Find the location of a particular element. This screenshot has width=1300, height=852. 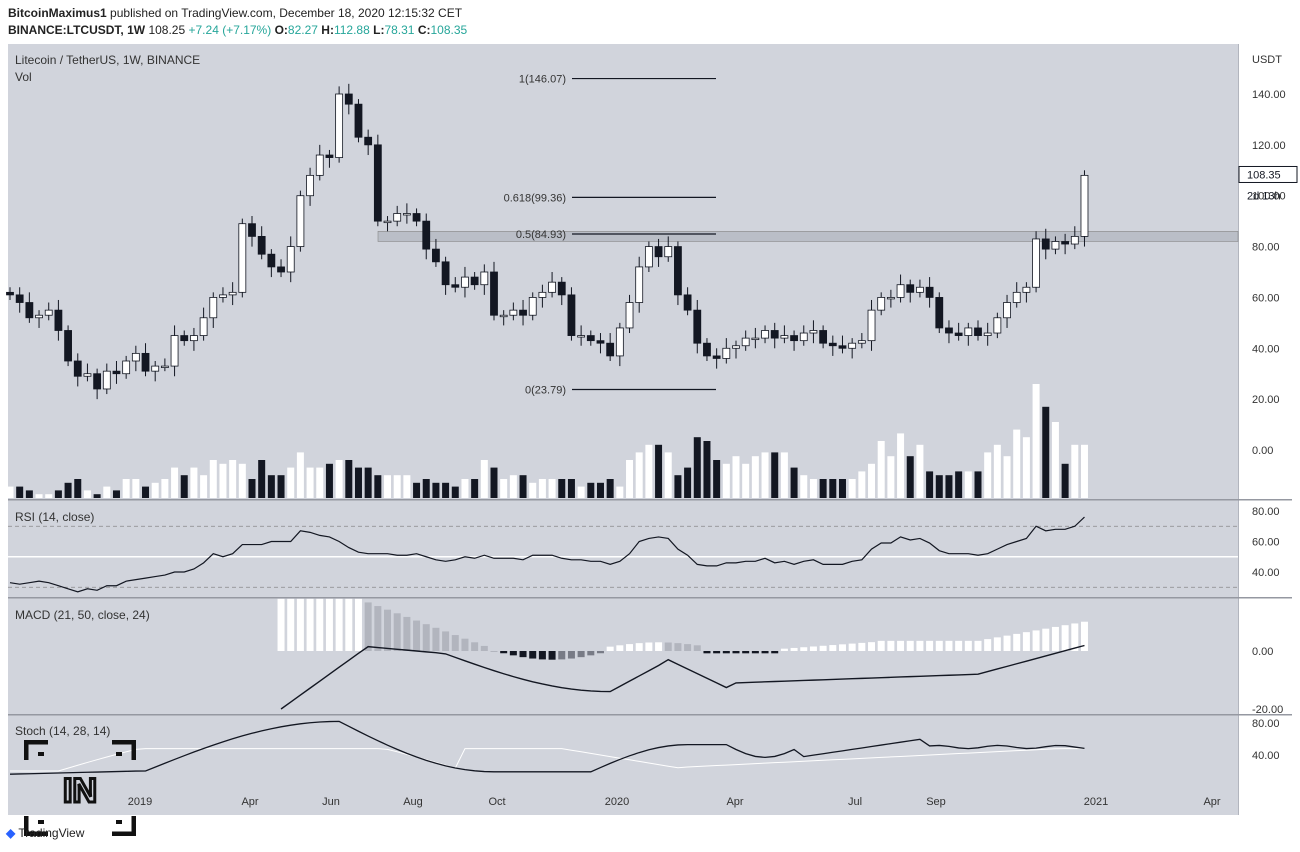

rsi-label: RSI (14, close) is located at coordinates (54, 517).